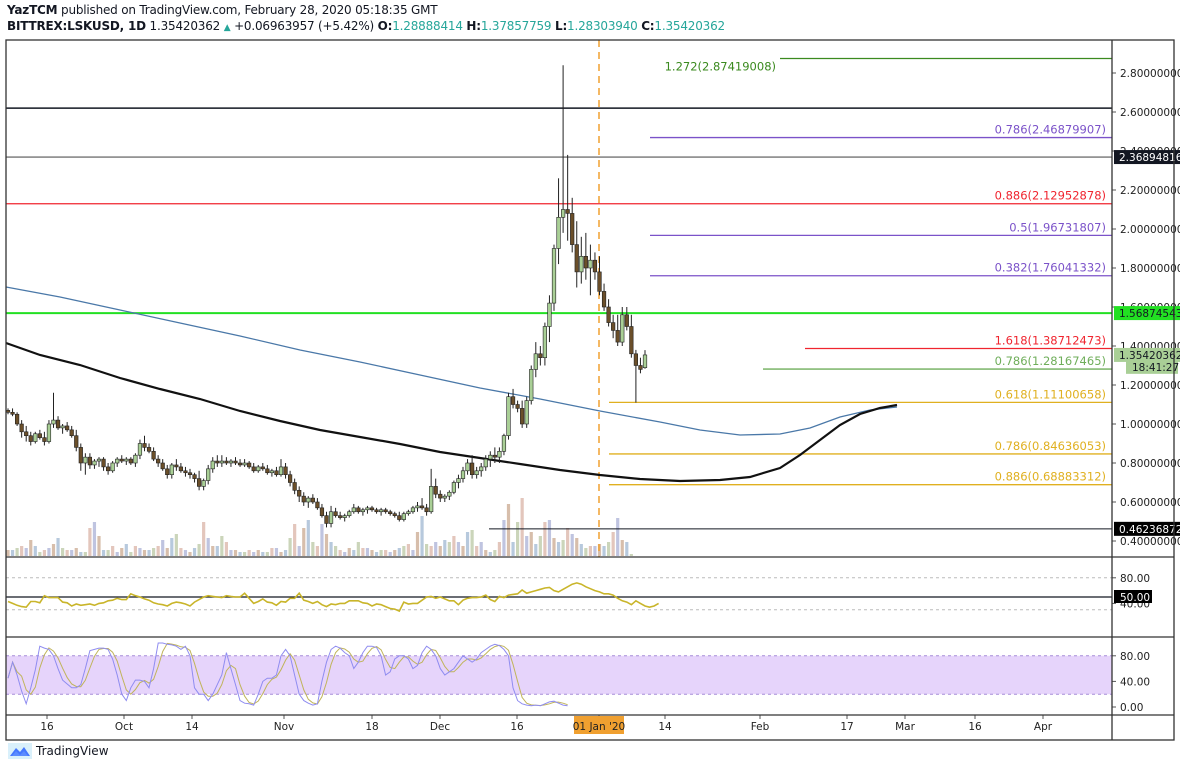 This screenshot has height=768, width=1180. I want to click on price-tick-label: 1.20000000, so click(1150, 386).